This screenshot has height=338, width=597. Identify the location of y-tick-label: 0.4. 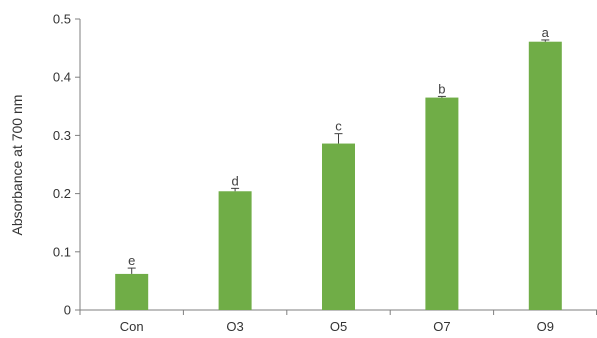
(62, 77).